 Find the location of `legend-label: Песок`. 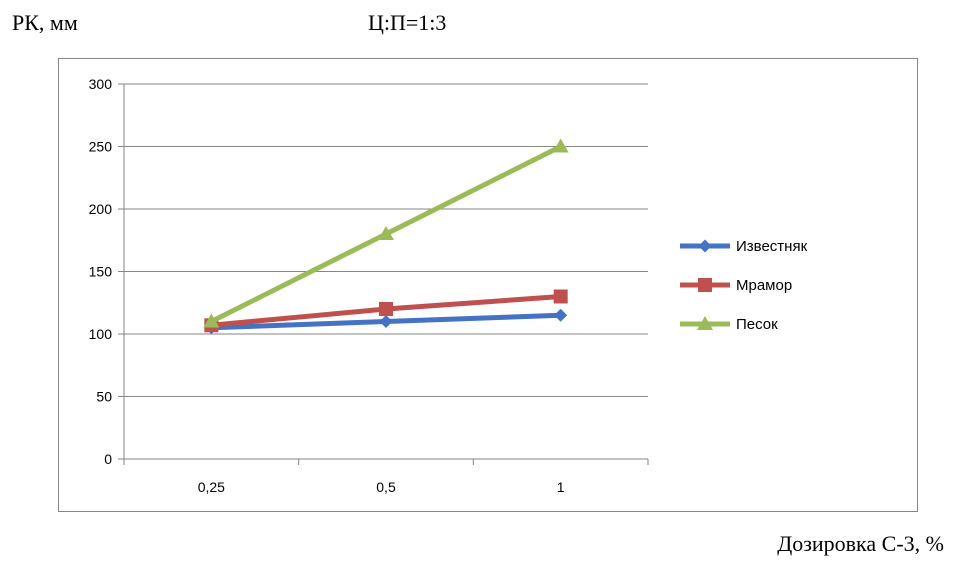

legend-label: Песок is located at coordinates (757, 324).